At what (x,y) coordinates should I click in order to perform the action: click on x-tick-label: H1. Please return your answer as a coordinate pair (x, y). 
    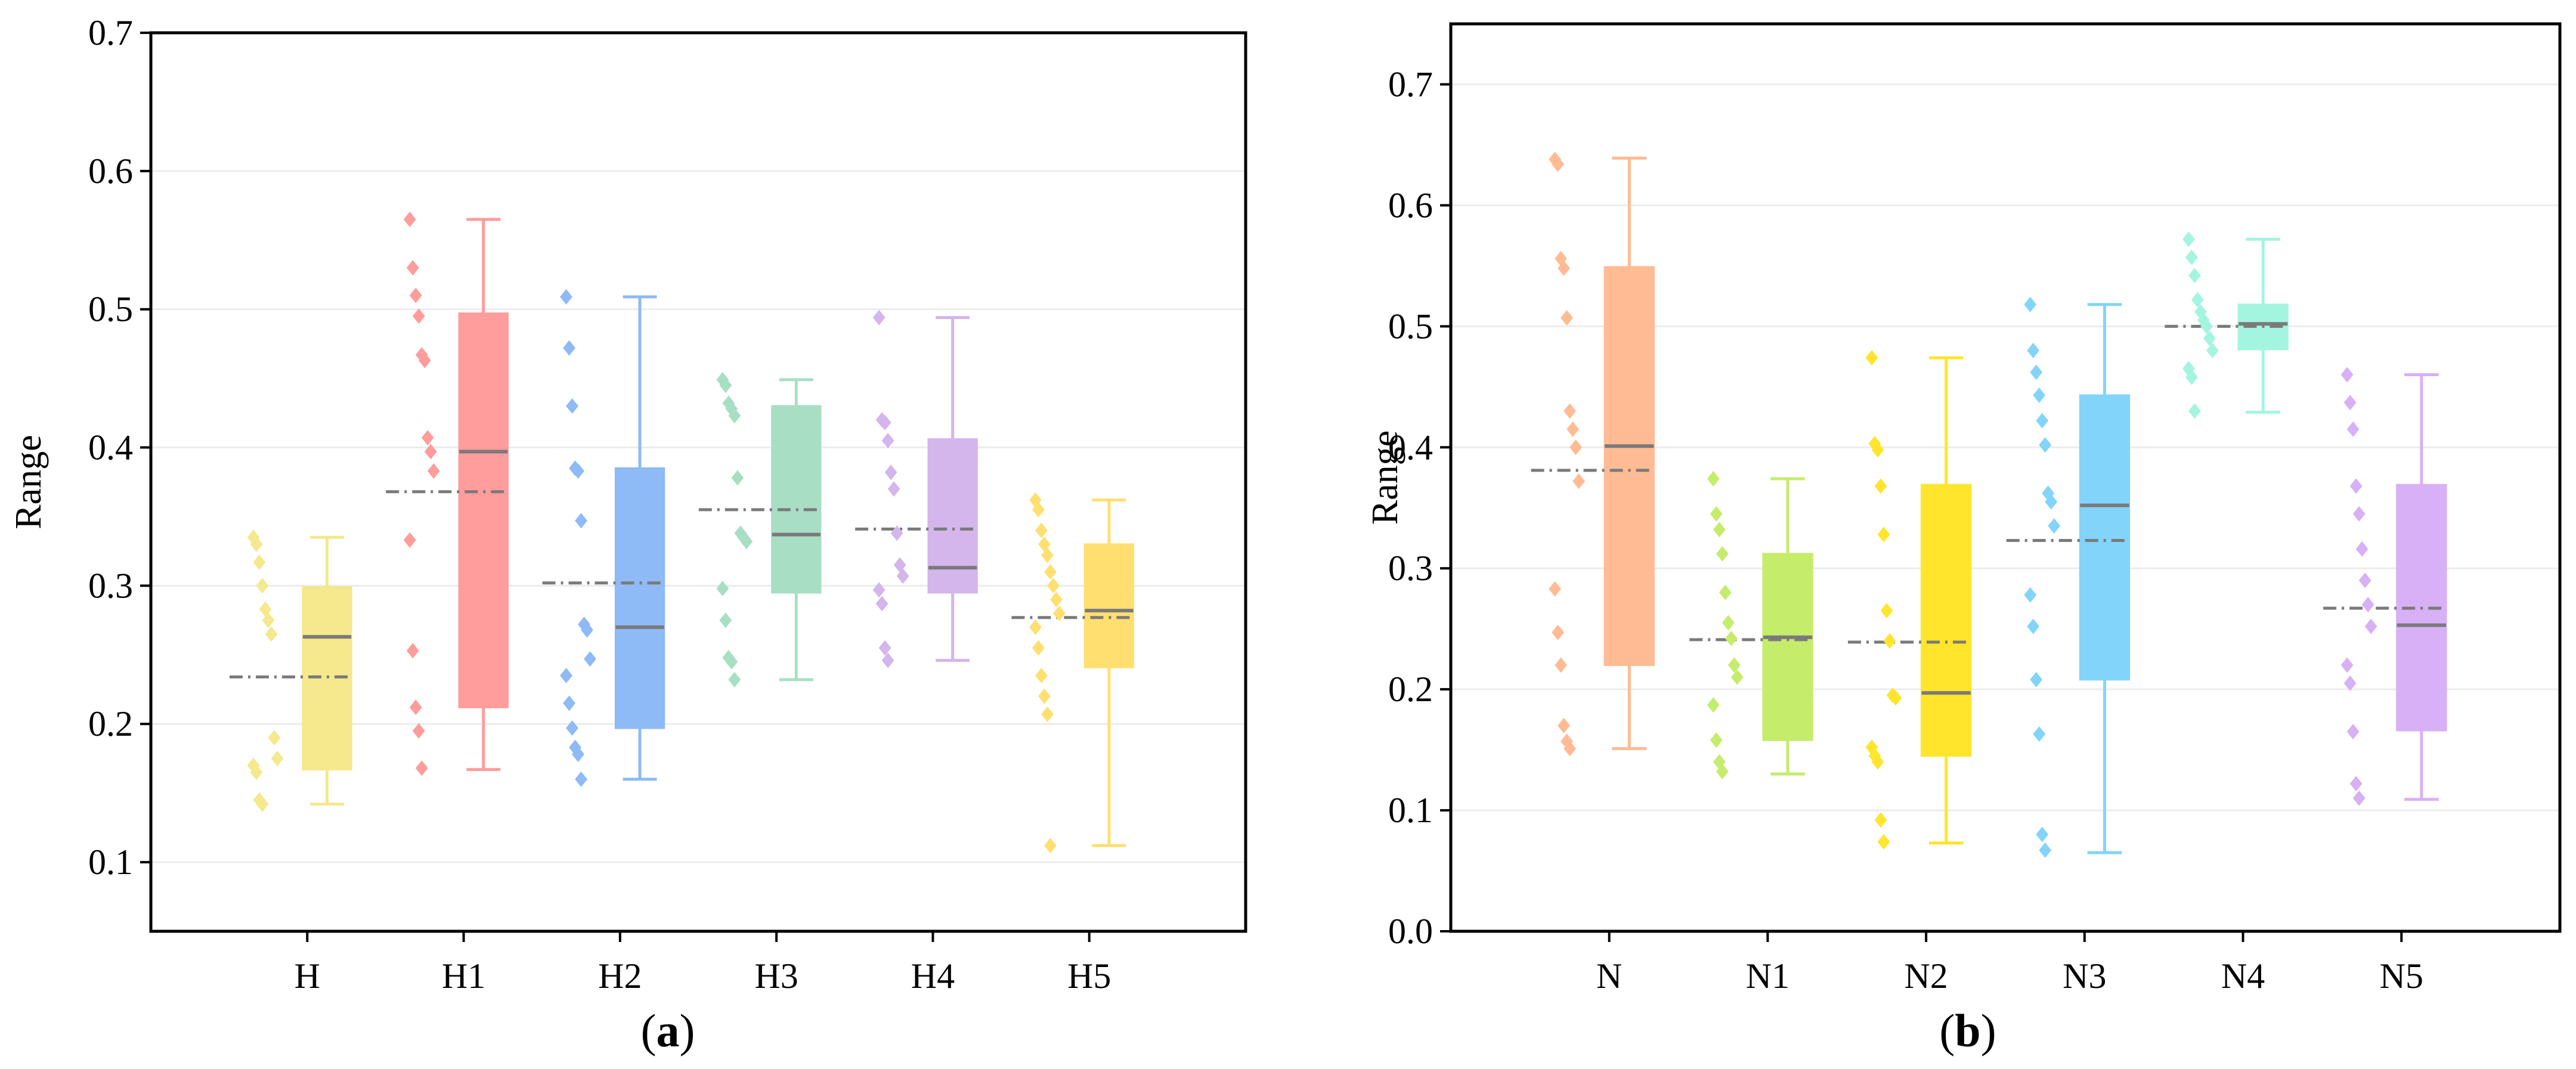
    Looking at the image, I should click on (464, 976).